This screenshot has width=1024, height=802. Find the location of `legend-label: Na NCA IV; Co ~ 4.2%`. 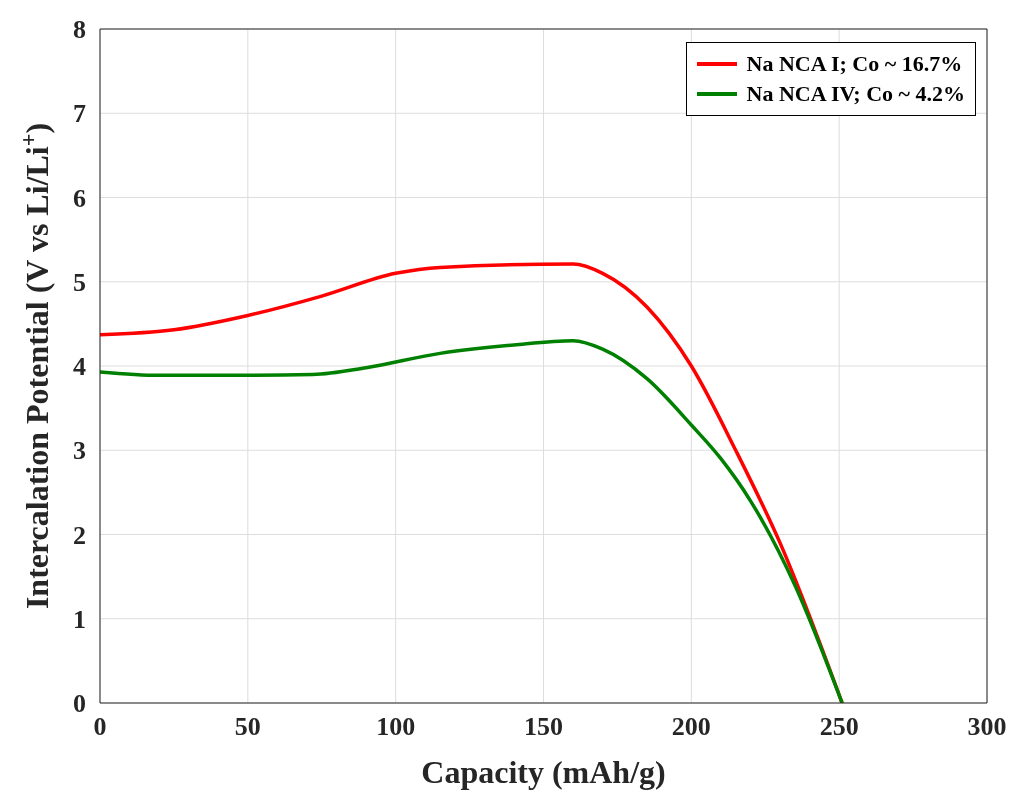

legend-label: Na NCA IV; Co ~ 4.2% is located at coordinates (855, 94).